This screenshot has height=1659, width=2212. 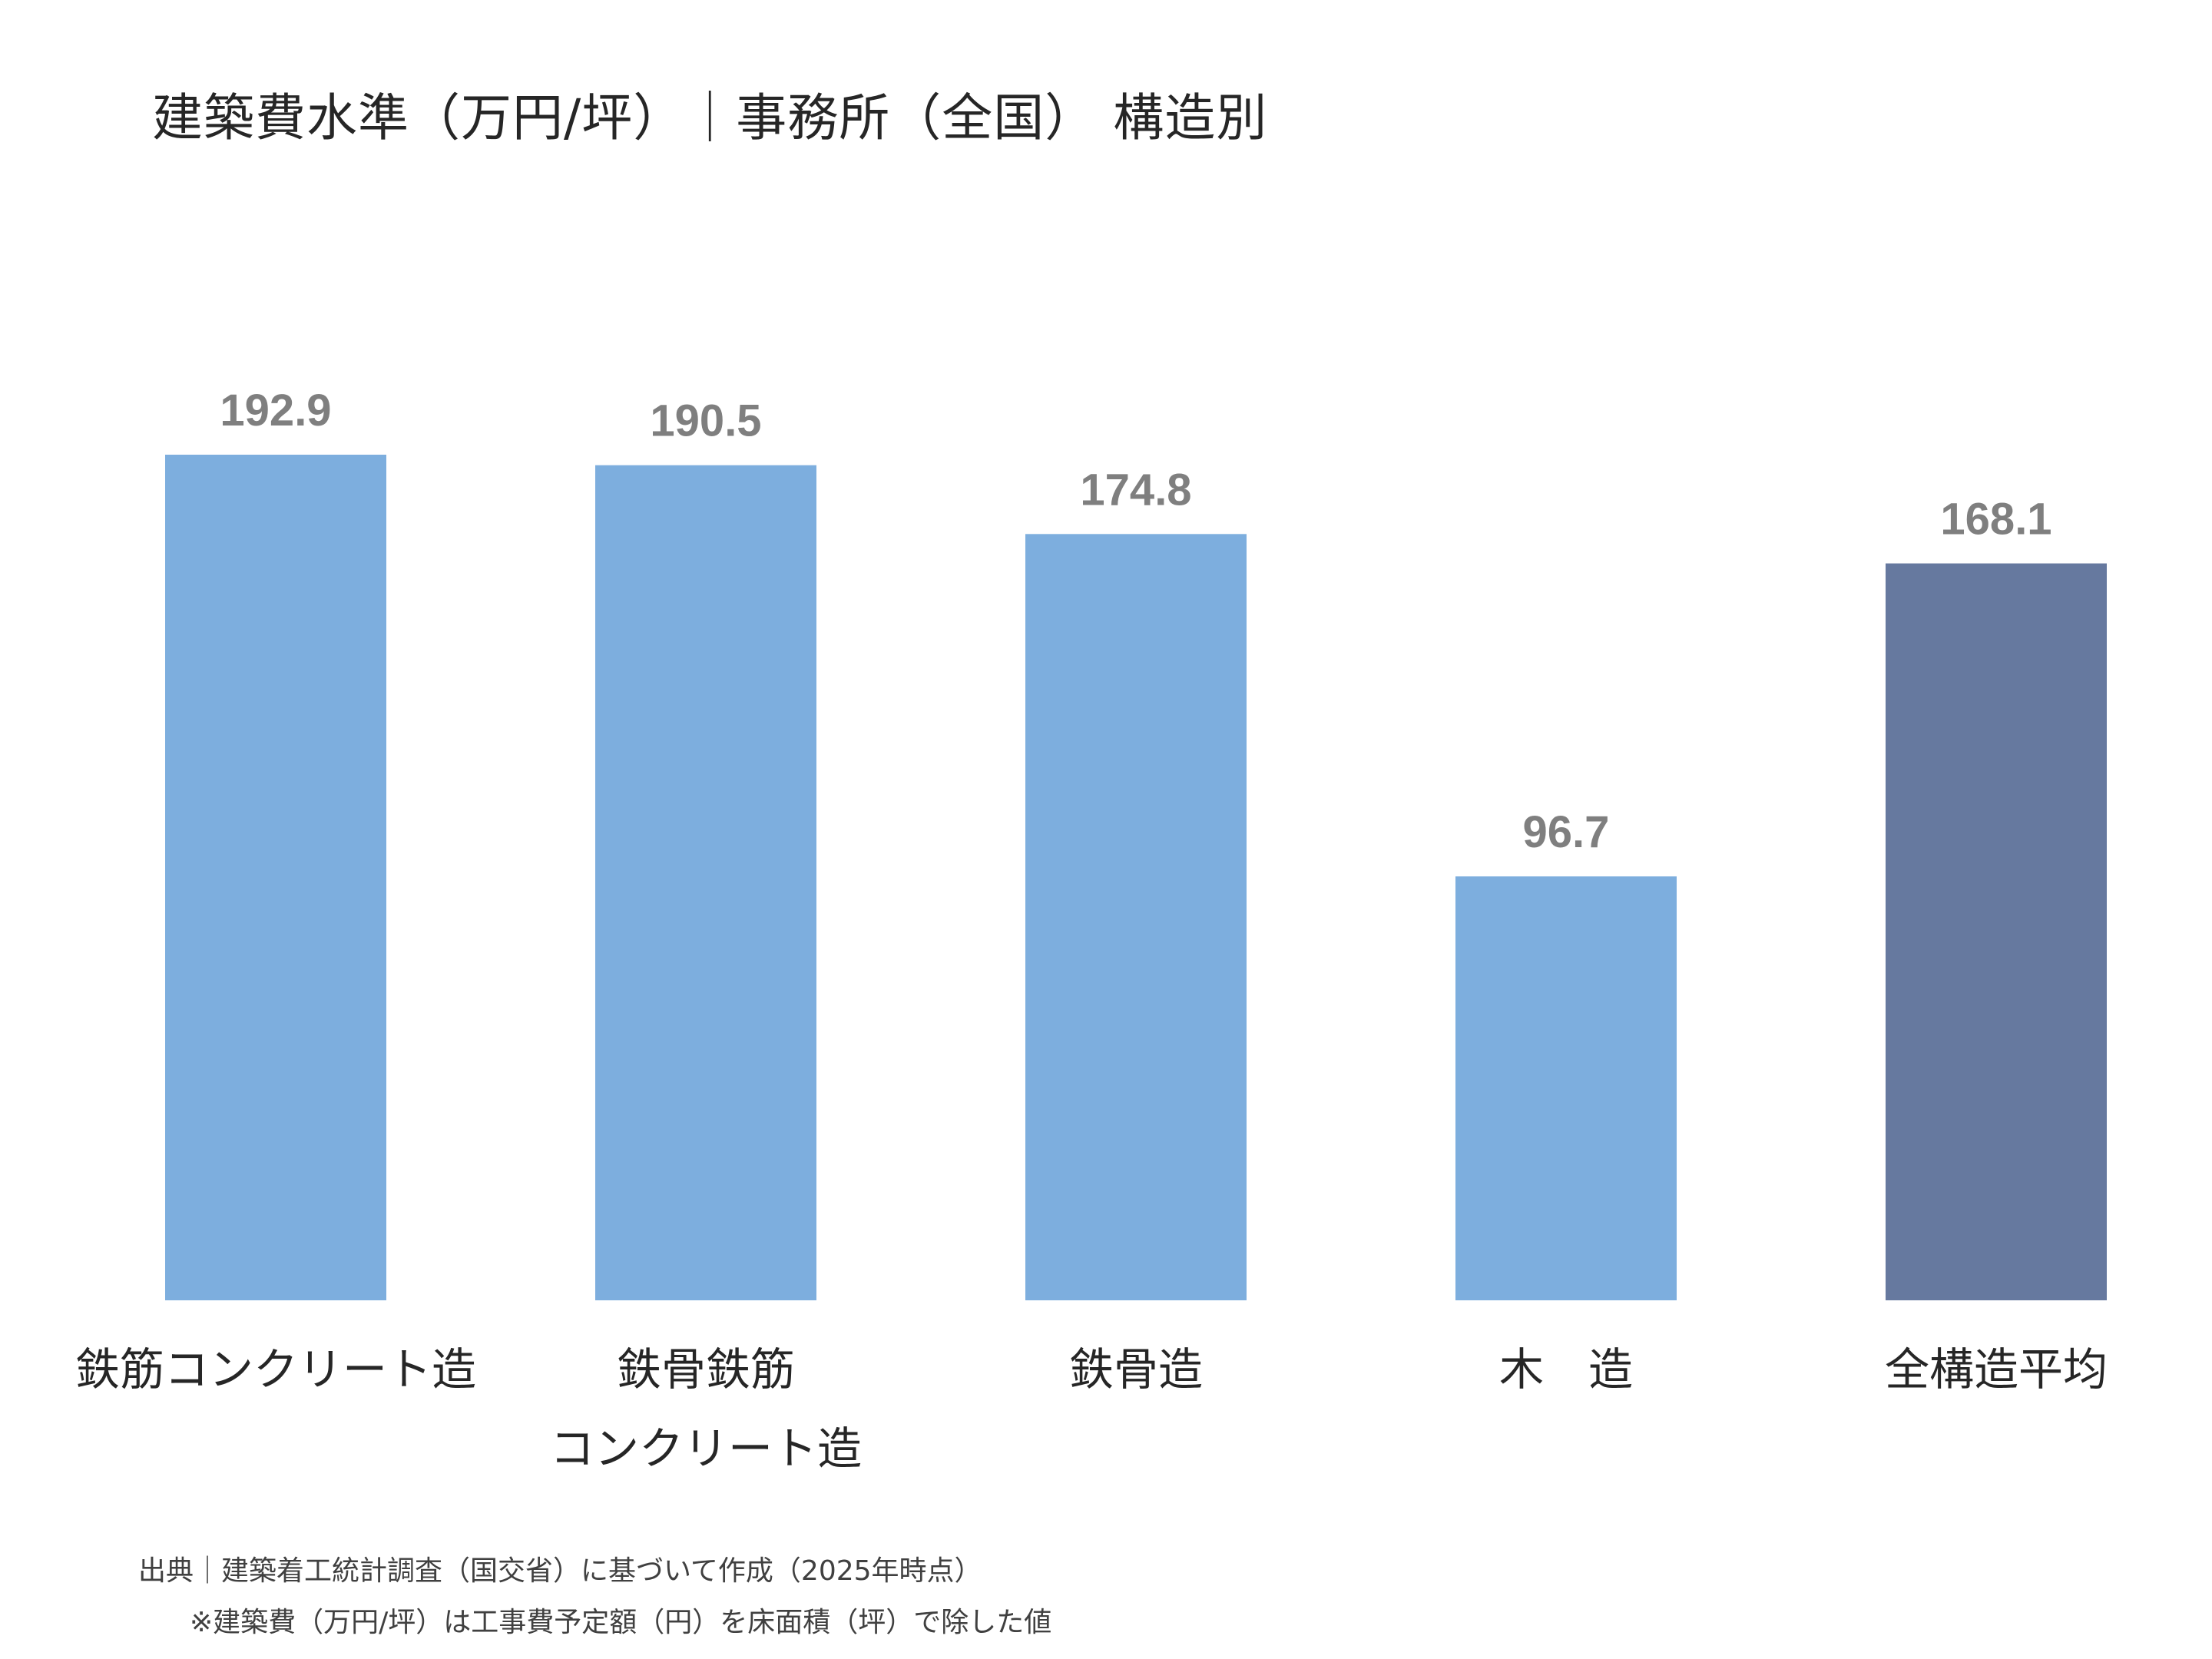 I want to click on category-label-1-line-0: 鉄骨鉄筋, so click(x=706, y=1370).